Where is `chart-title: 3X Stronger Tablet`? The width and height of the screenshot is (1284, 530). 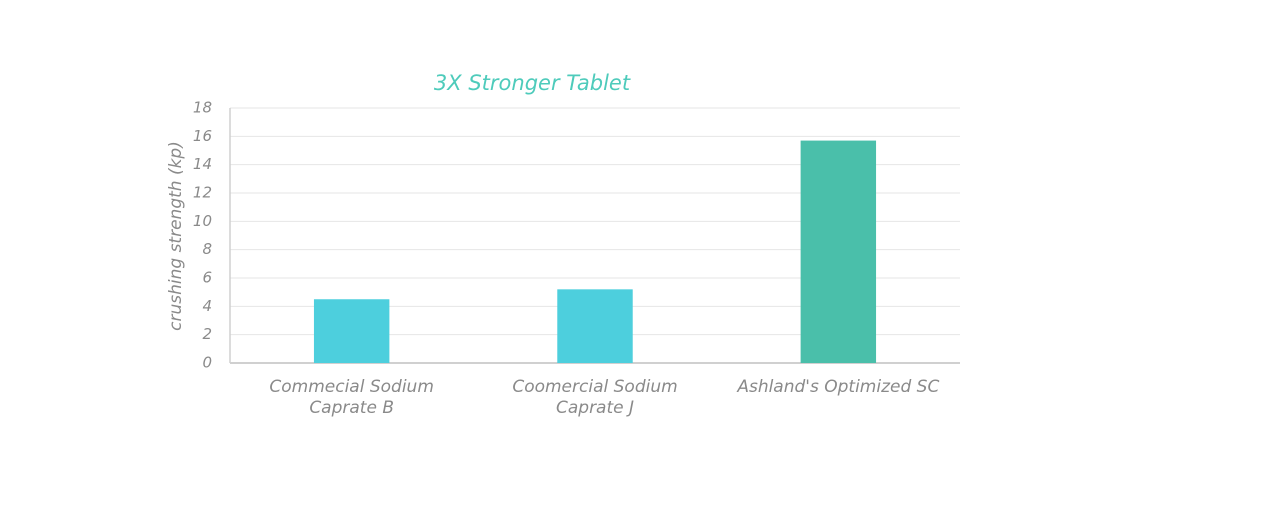 chart-title: 3X Stronger Tablet is located at coordinates (532, 83).